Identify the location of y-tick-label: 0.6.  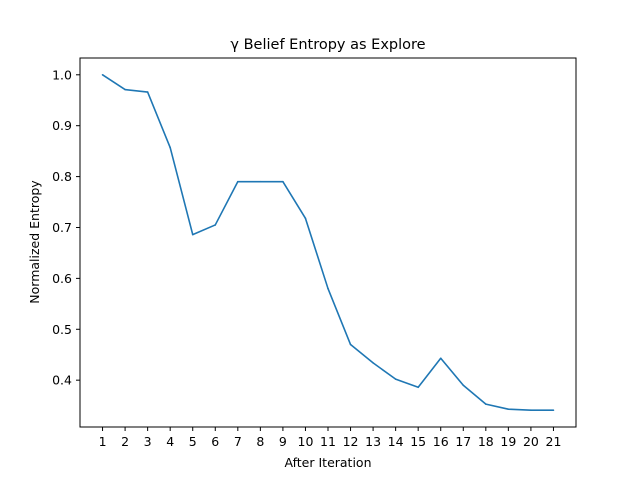
(62, 278).